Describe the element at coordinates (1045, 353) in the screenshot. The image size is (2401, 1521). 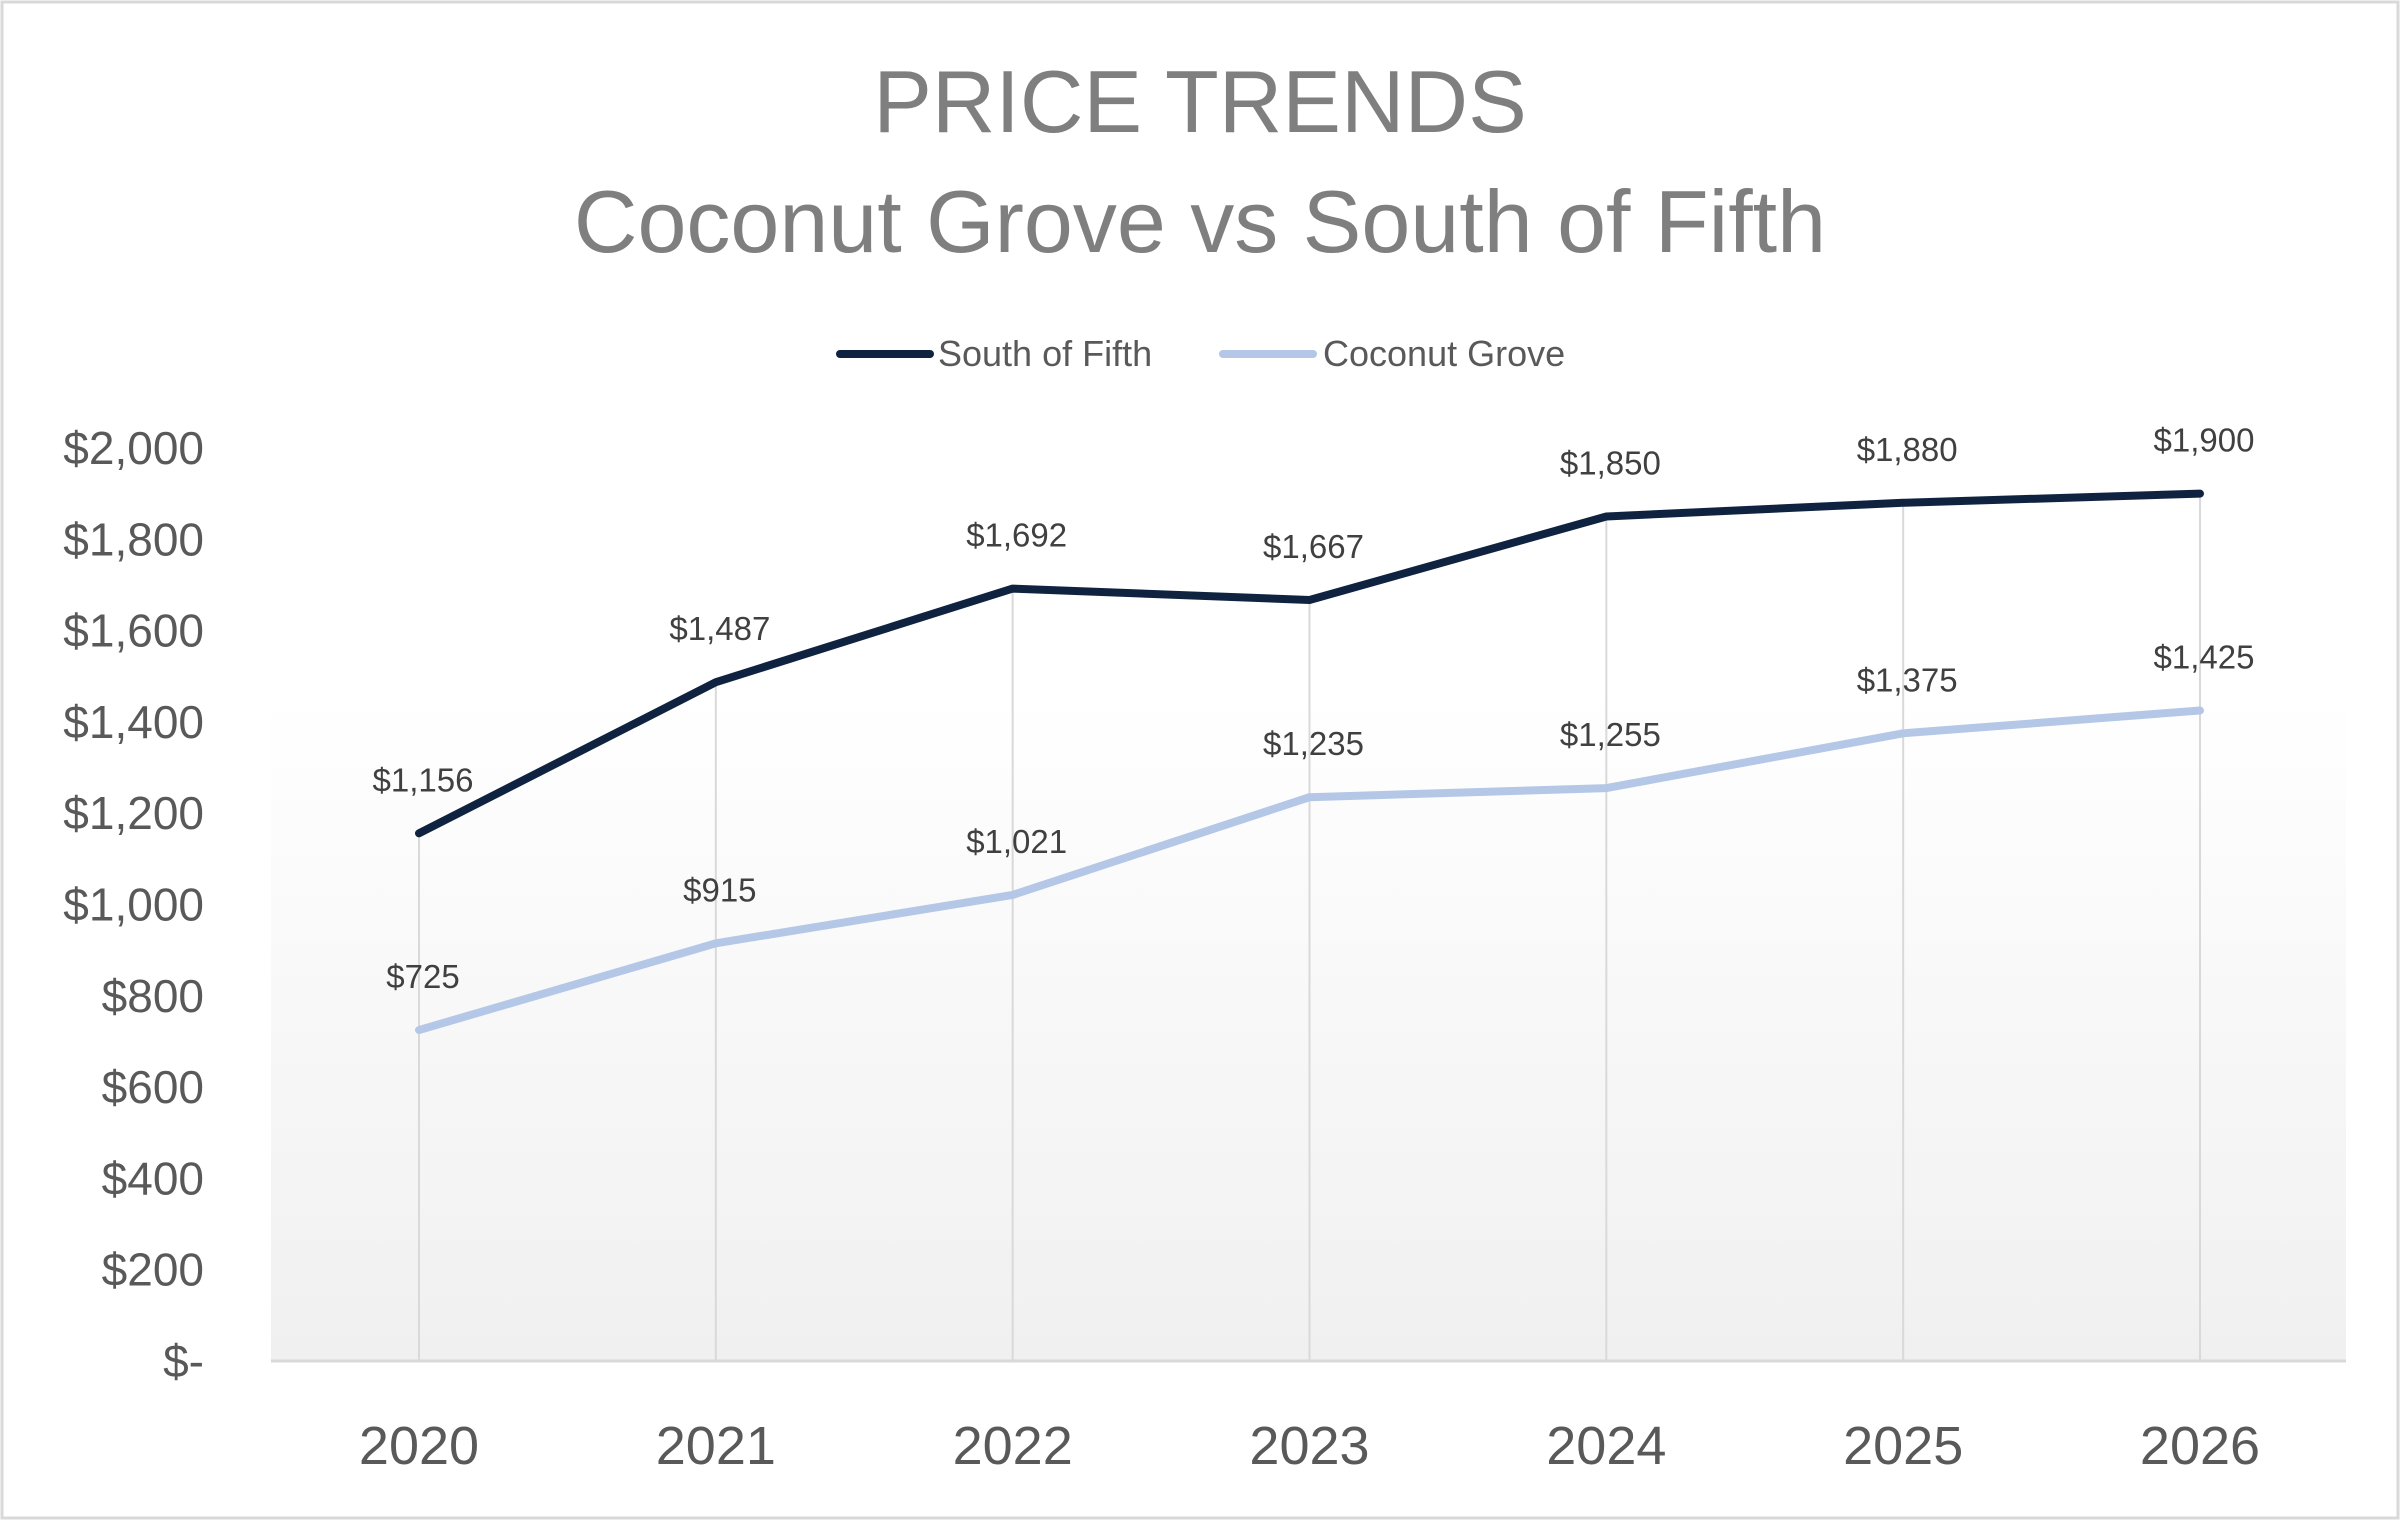
I see `legend-label-0: South of Fifth` at that location.